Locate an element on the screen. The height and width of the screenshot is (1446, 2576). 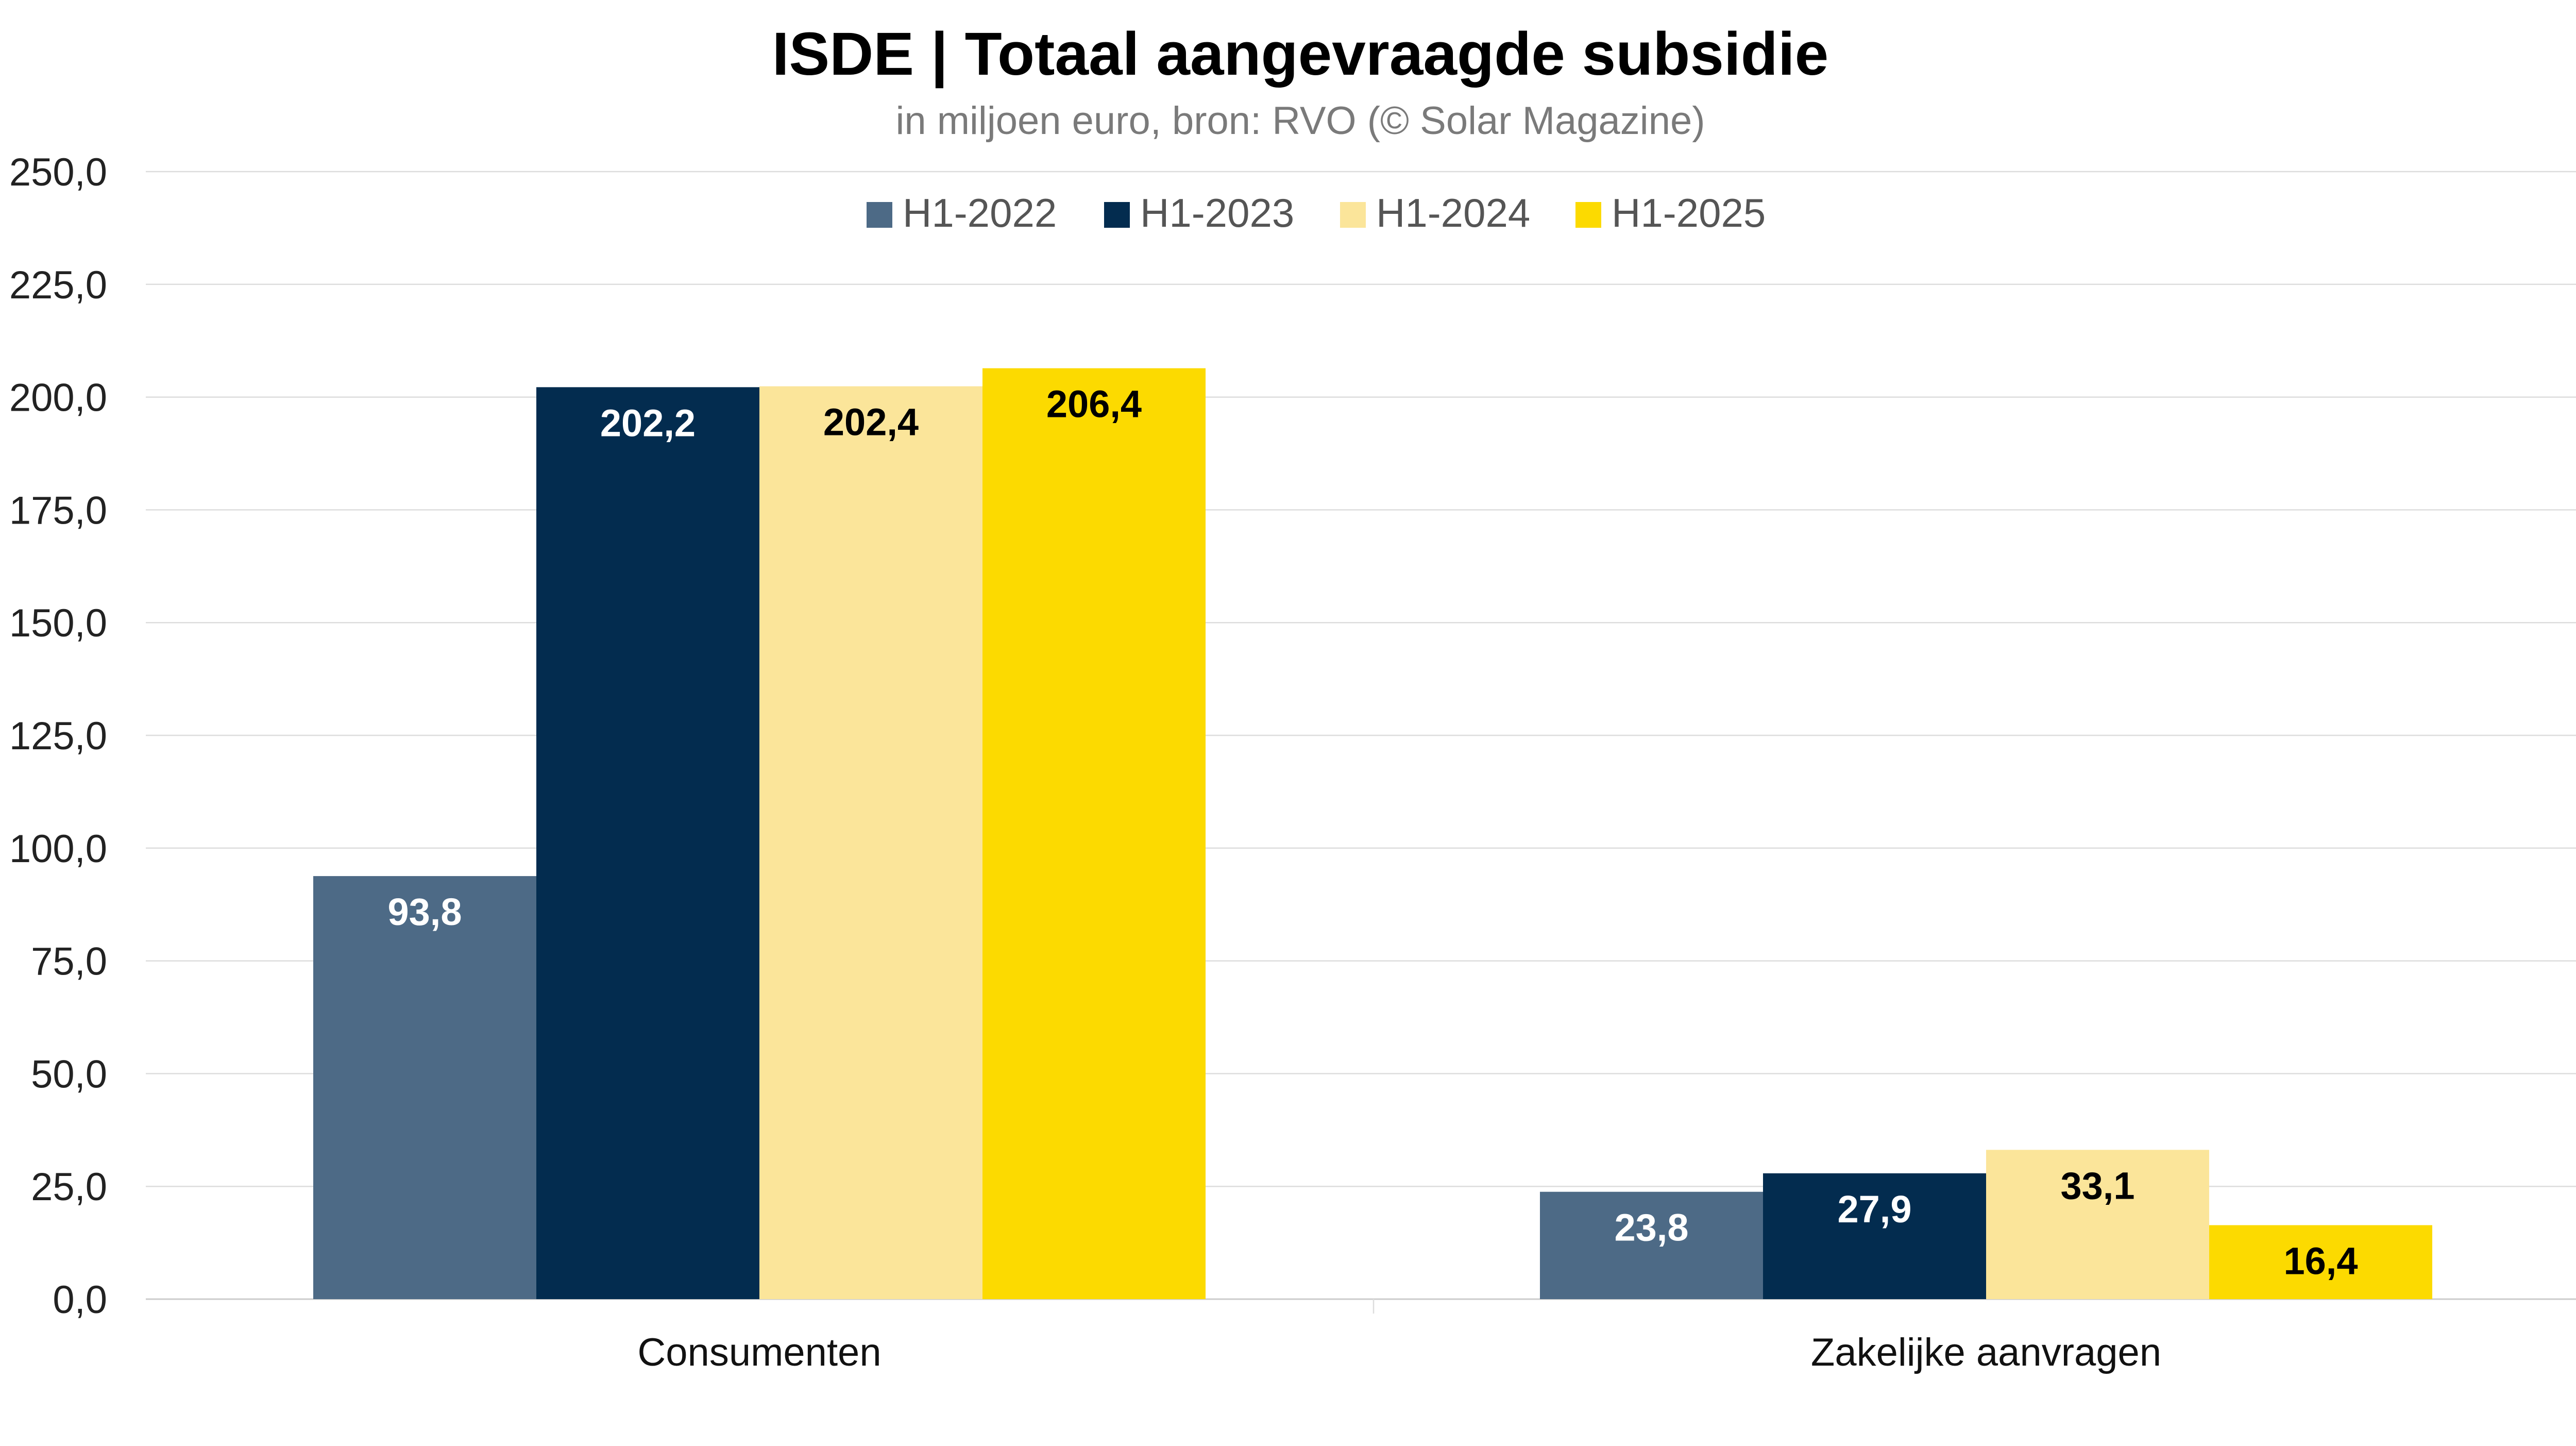
legend-label: H1-2022 is located at coordinates (980, 213).